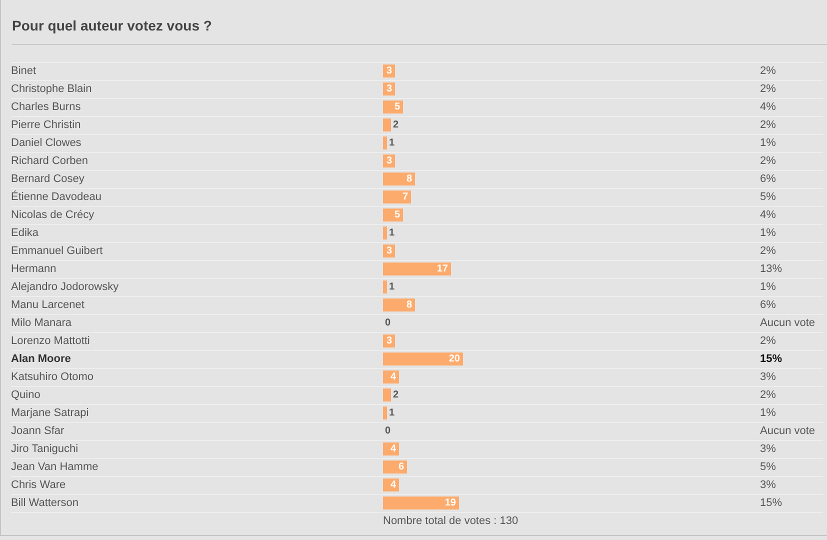 Image resolution: width=827 pixels, height=540 pixels. What do you see at coordinates (450, 520) in the screenshot?
I see `text: Nombre total de votes : 130` at bounding box center [450, 520].